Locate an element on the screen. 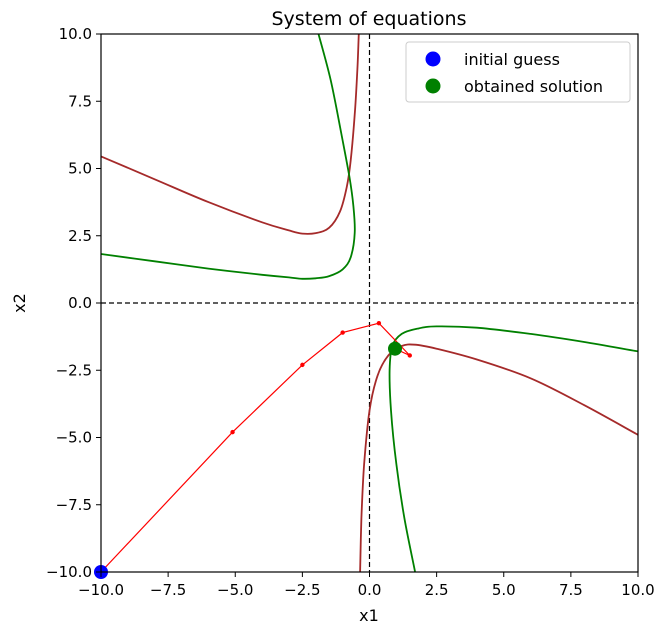 The image size is (667, 634). legend-label-obtained-solution: obtained solution is located at coordinates (533, 86).